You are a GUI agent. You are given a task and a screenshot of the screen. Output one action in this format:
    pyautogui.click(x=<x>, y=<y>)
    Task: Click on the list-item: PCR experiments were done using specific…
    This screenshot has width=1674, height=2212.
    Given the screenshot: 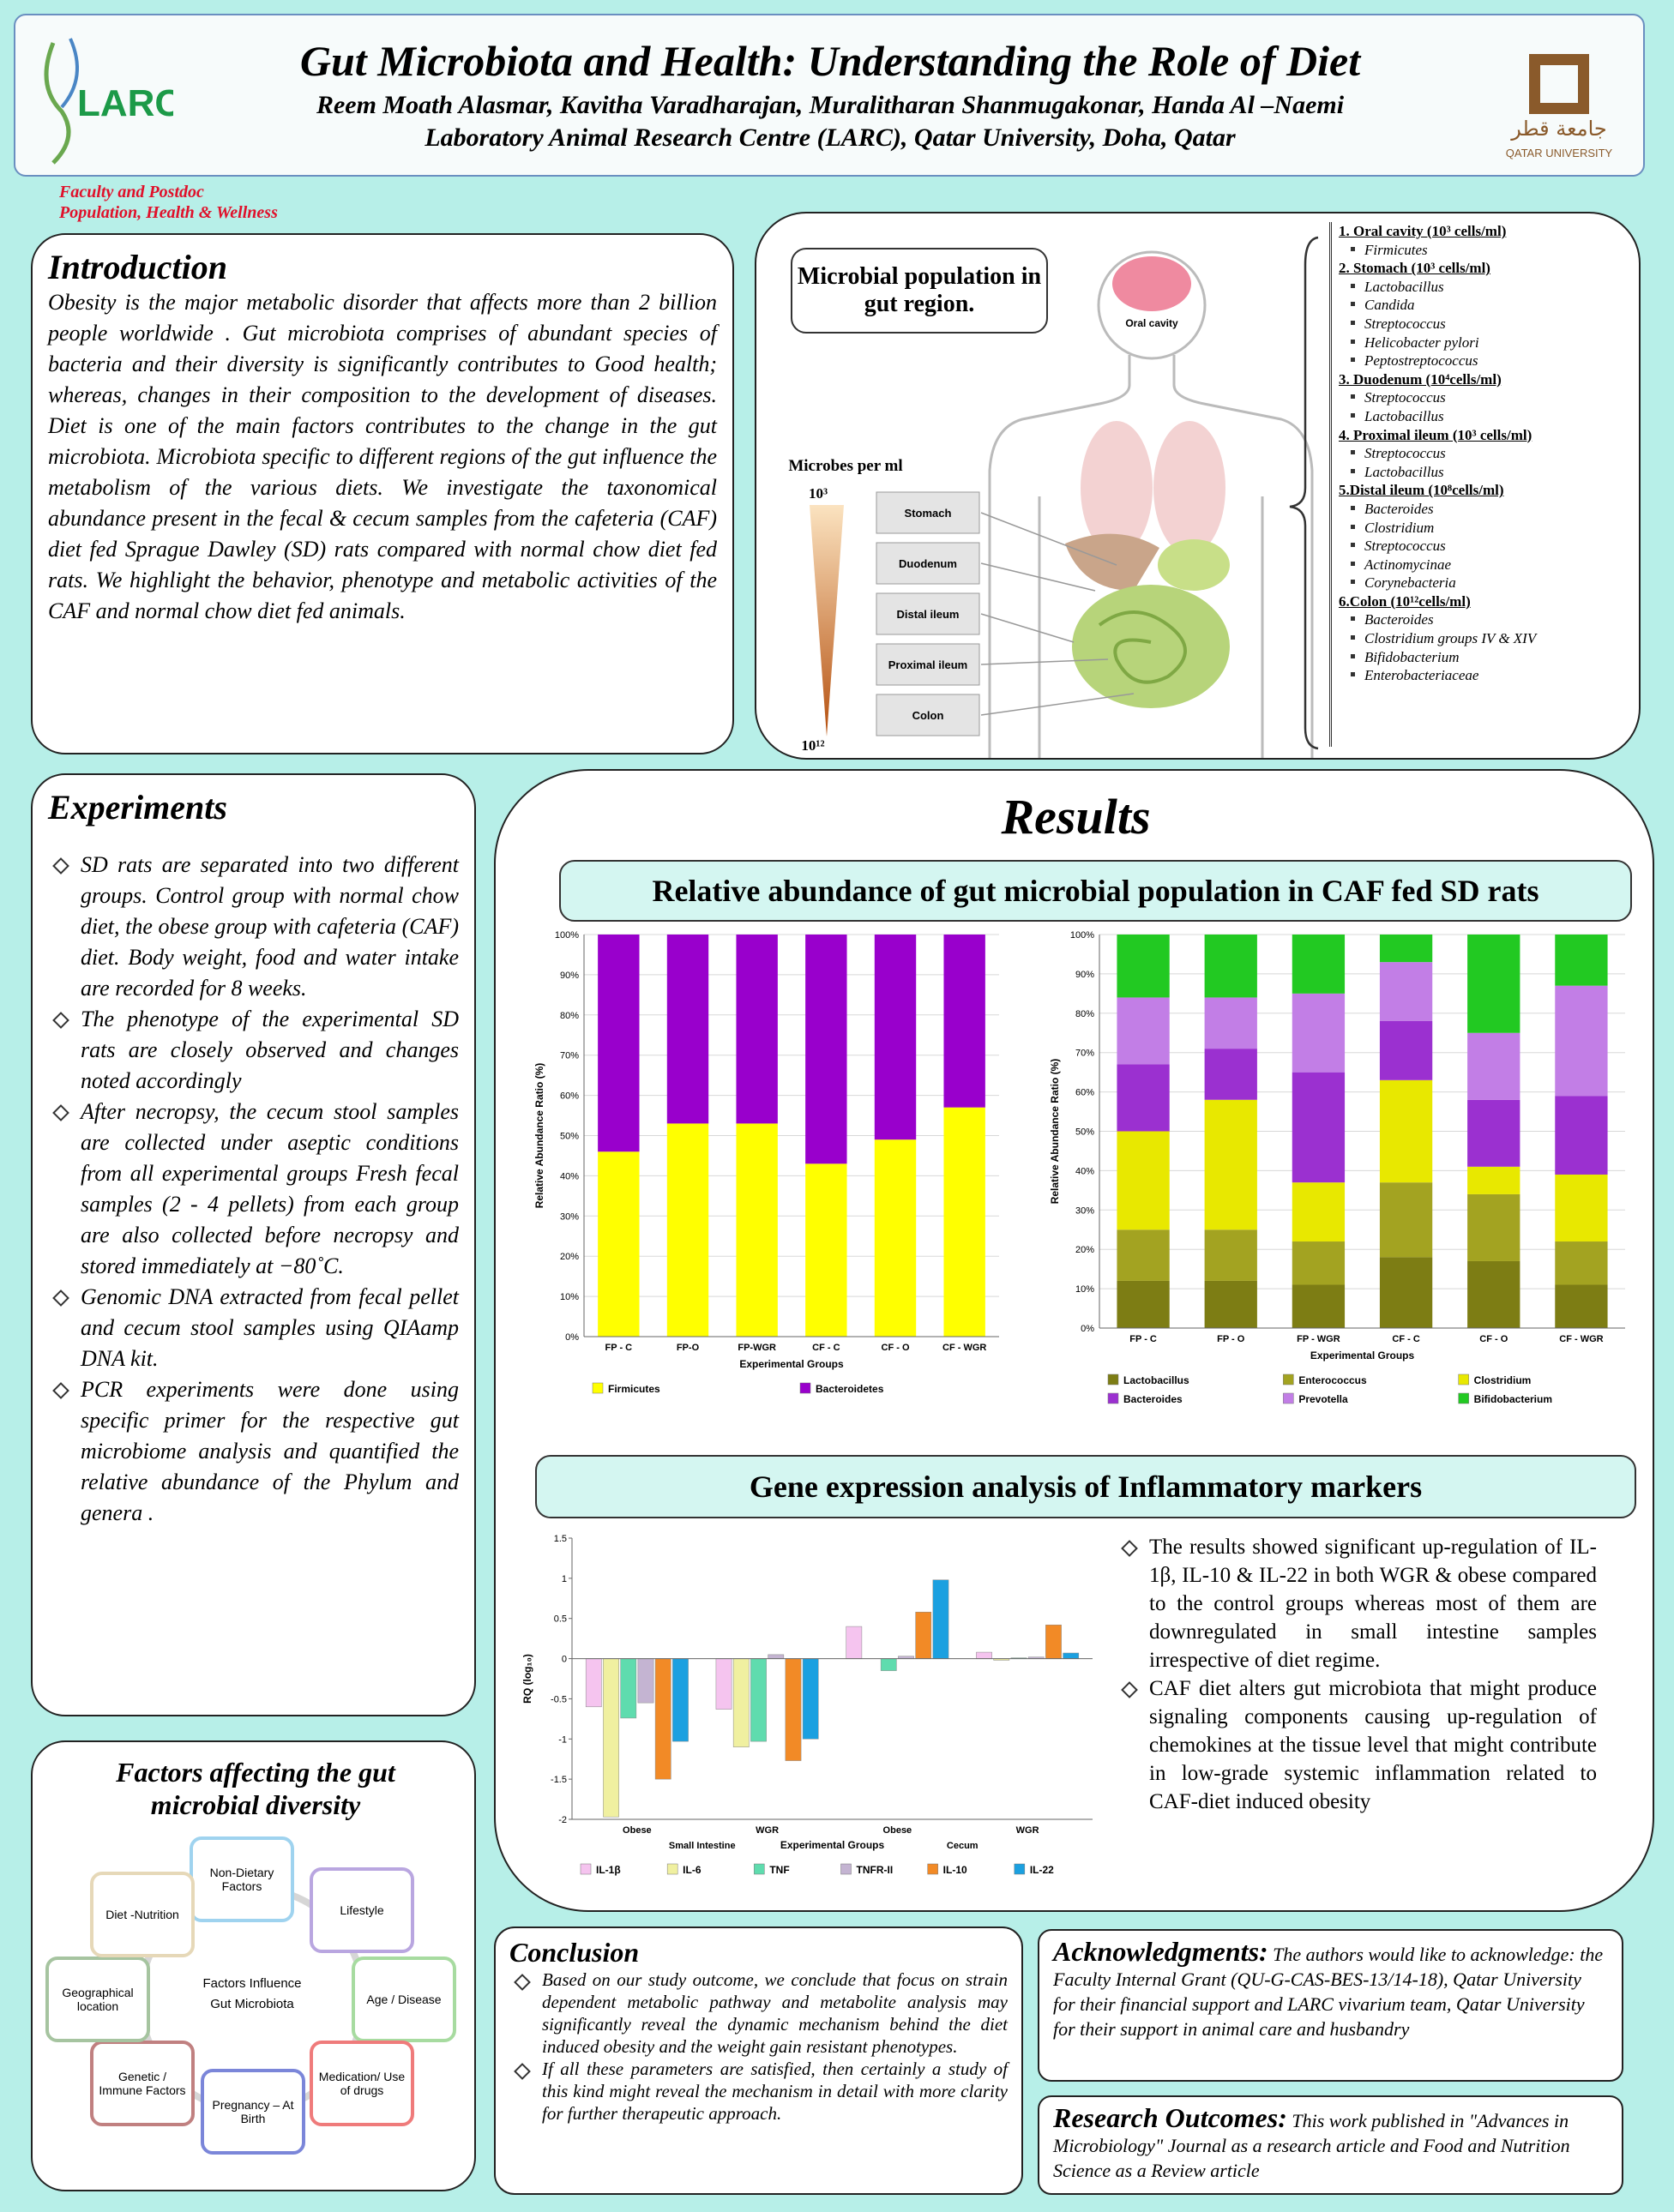 What is the action you would take?
    pyautogui.click(x=253, y=1451)
    